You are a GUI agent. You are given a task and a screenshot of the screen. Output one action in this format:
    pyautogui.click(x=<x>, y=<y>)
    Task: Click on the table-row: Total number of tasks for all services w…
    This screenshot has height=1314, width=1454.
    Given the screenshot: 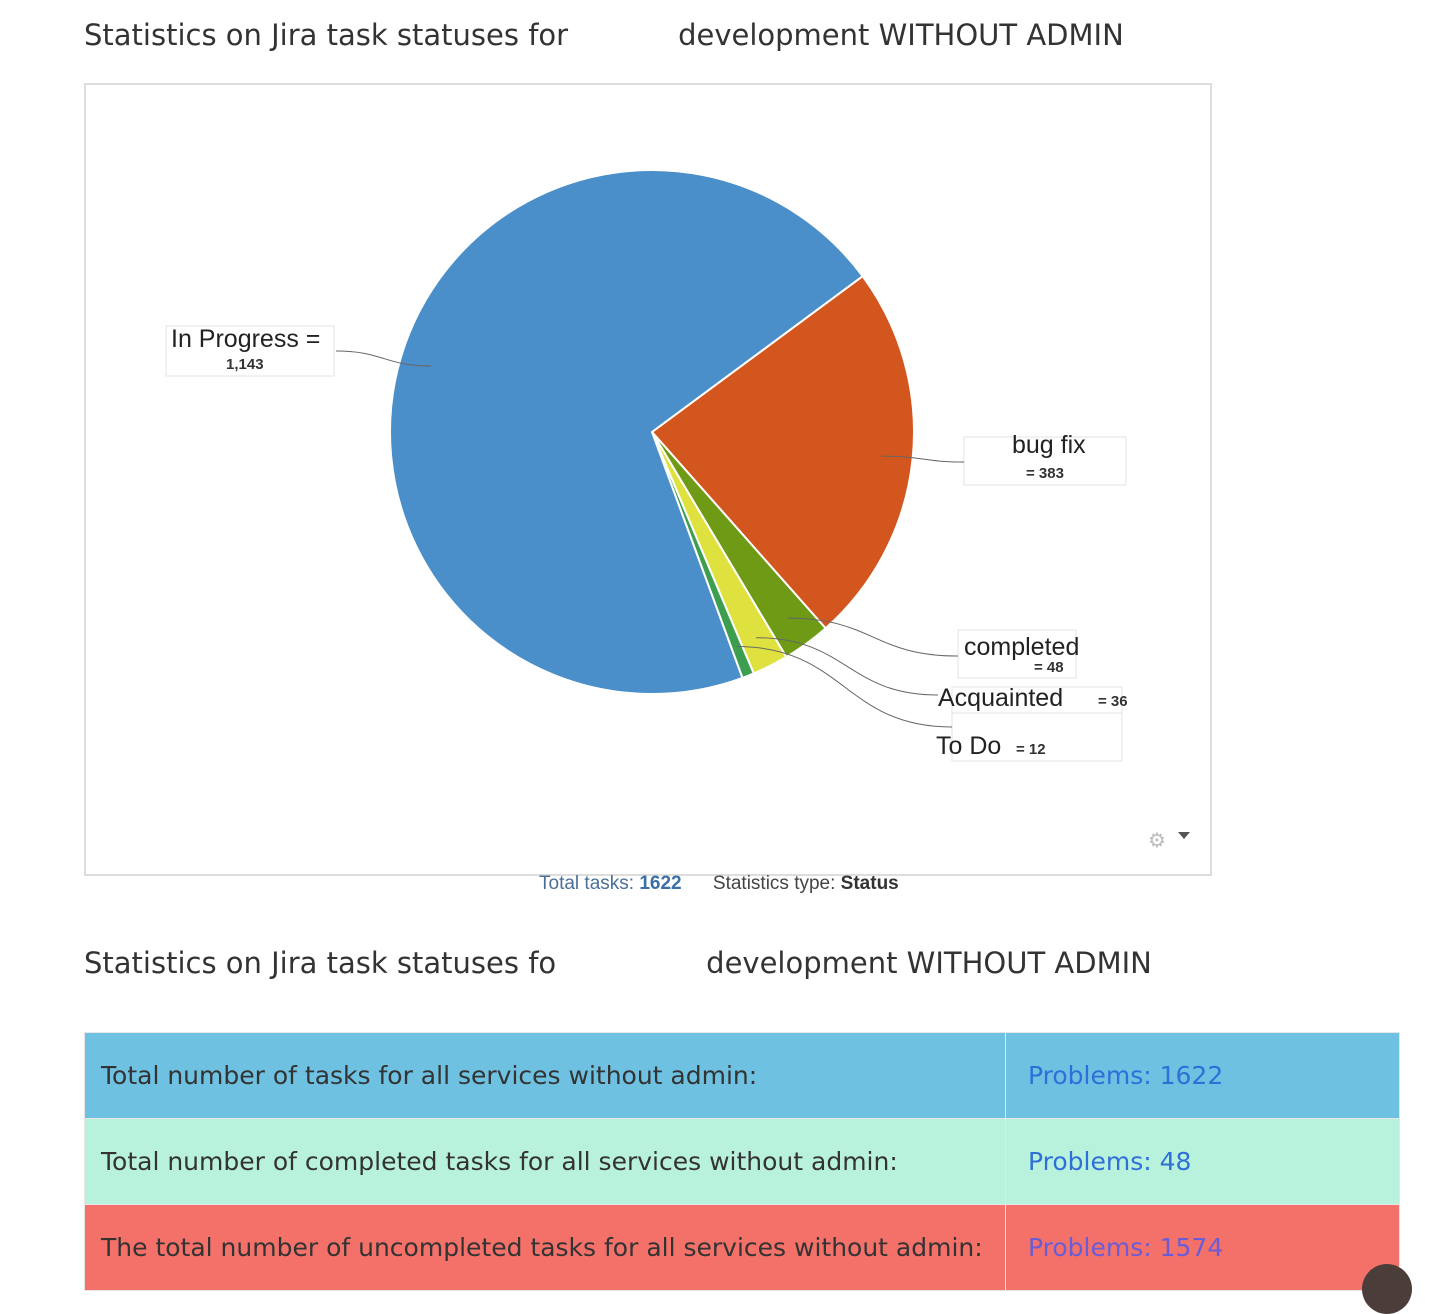 What is the action you would take?
    pyautogui.click(x=742, y=1075)
    